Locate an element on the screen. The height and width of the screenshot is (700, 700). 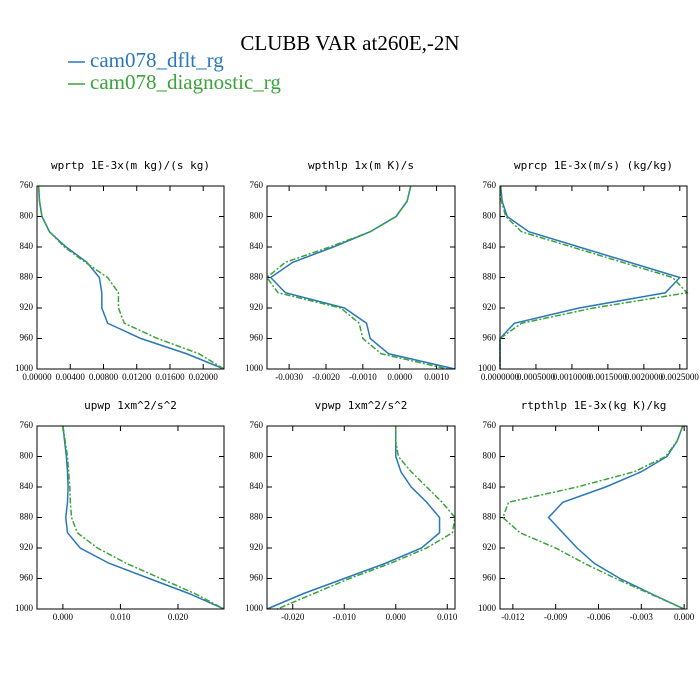
x-tick-label: 0.020 is located at coordinates (178, 617).